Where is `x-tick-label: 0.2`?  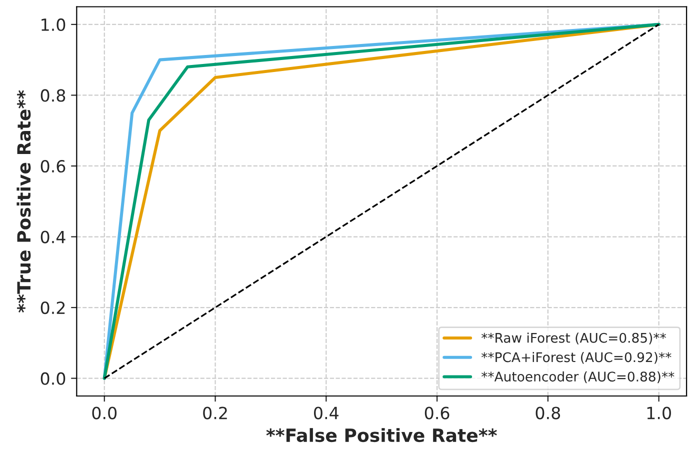 x-tick-label: 0.2 is located at coordinates (215, 413).